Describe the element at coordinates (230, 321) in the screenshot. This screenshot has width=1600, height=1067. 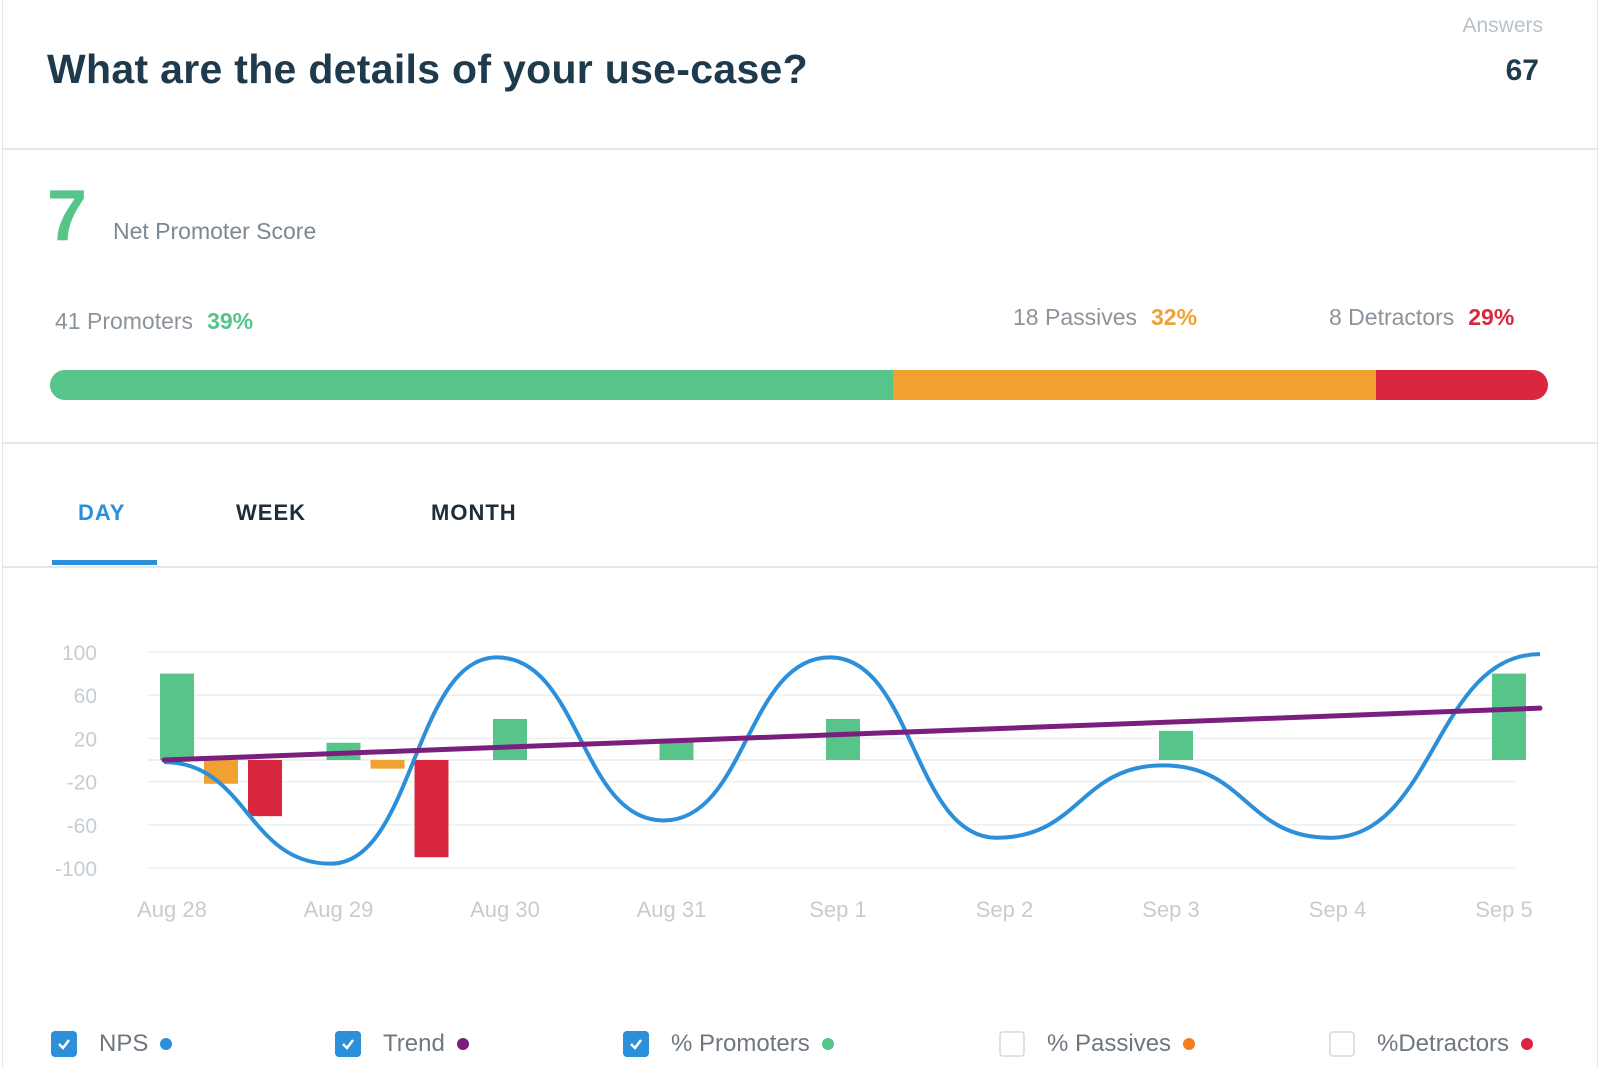
I see `promoters-pct: 39%` at that location.